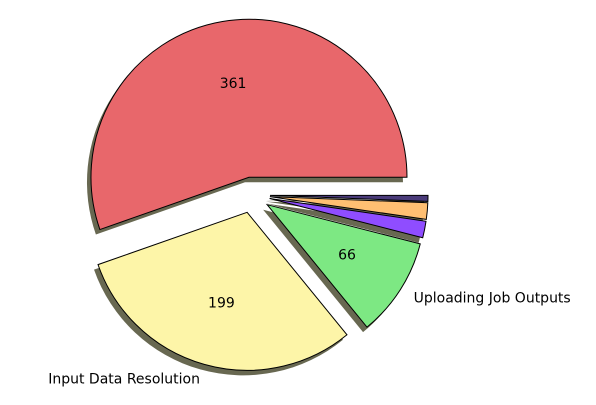 This screenshot has height=405, width=596. I want to click on slice-label: Input Data Resolution, so click(124, 380).